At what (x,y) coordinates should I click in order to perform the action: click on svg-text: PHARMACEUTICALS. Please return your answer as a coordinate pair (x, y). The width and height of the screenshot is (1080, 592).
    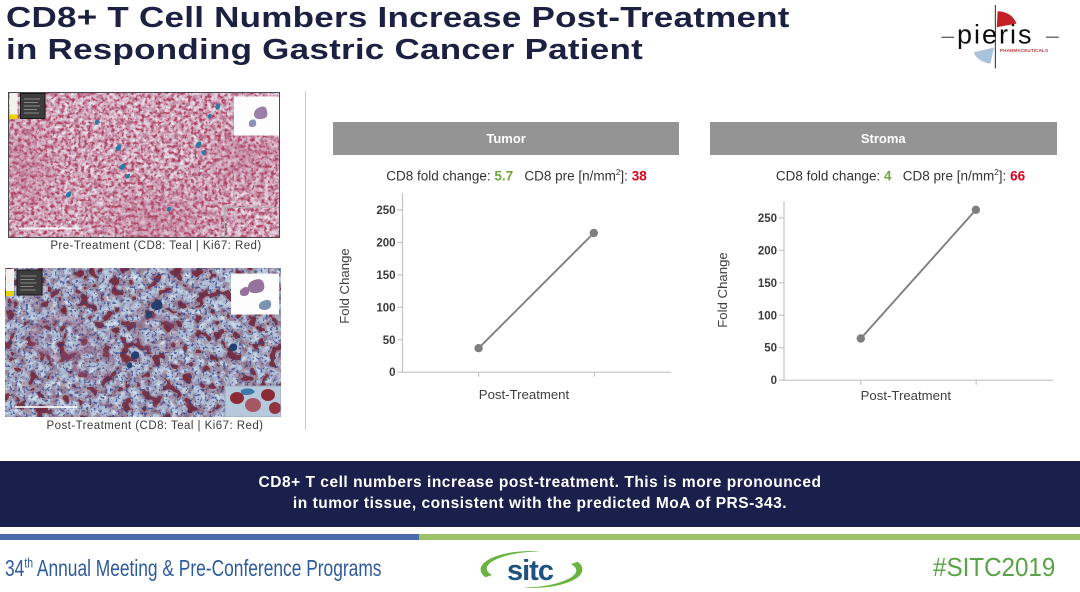
    Looking at the image, I should click on (1024, 50).